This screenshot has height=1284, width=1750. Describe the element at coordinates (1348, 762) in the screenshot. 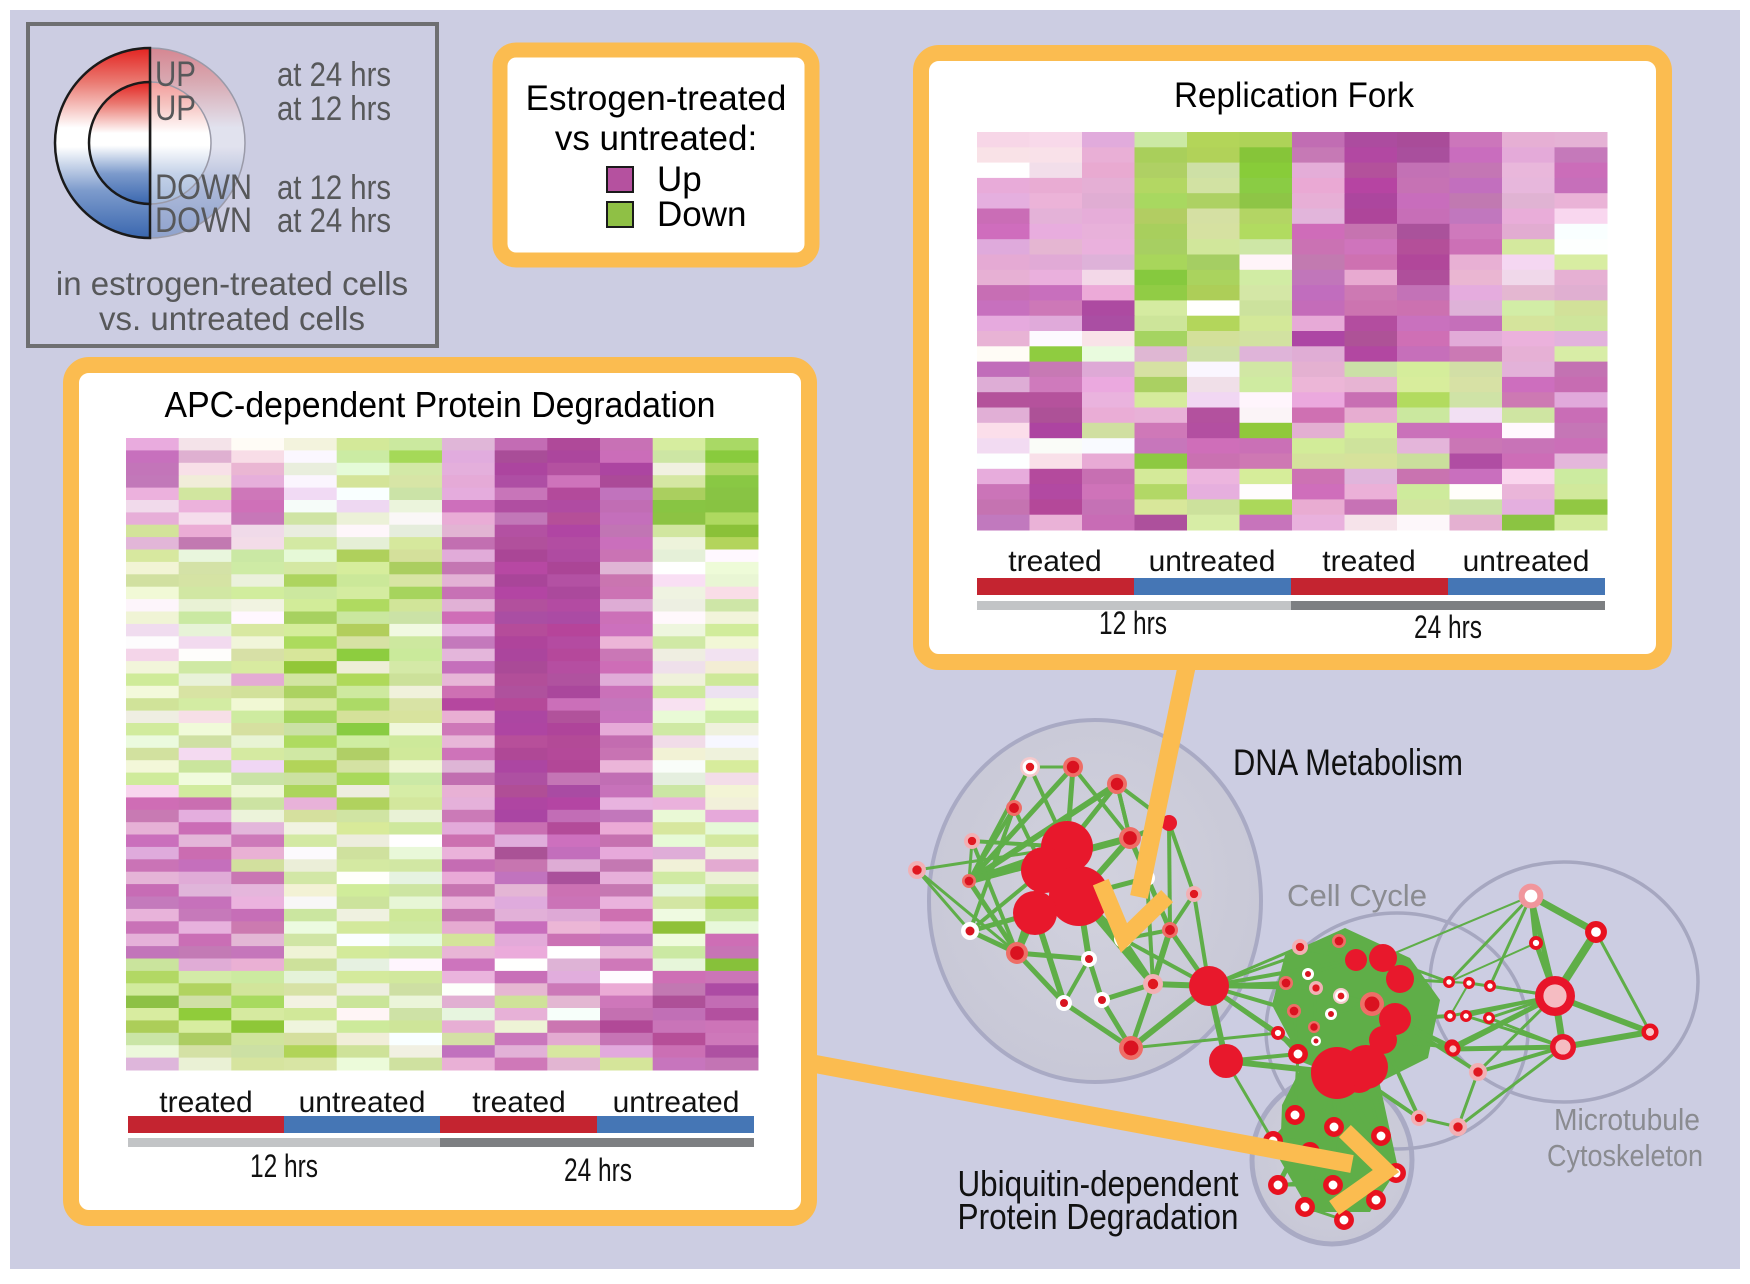

I see `svg-text: DNA Metabolism` at that location.